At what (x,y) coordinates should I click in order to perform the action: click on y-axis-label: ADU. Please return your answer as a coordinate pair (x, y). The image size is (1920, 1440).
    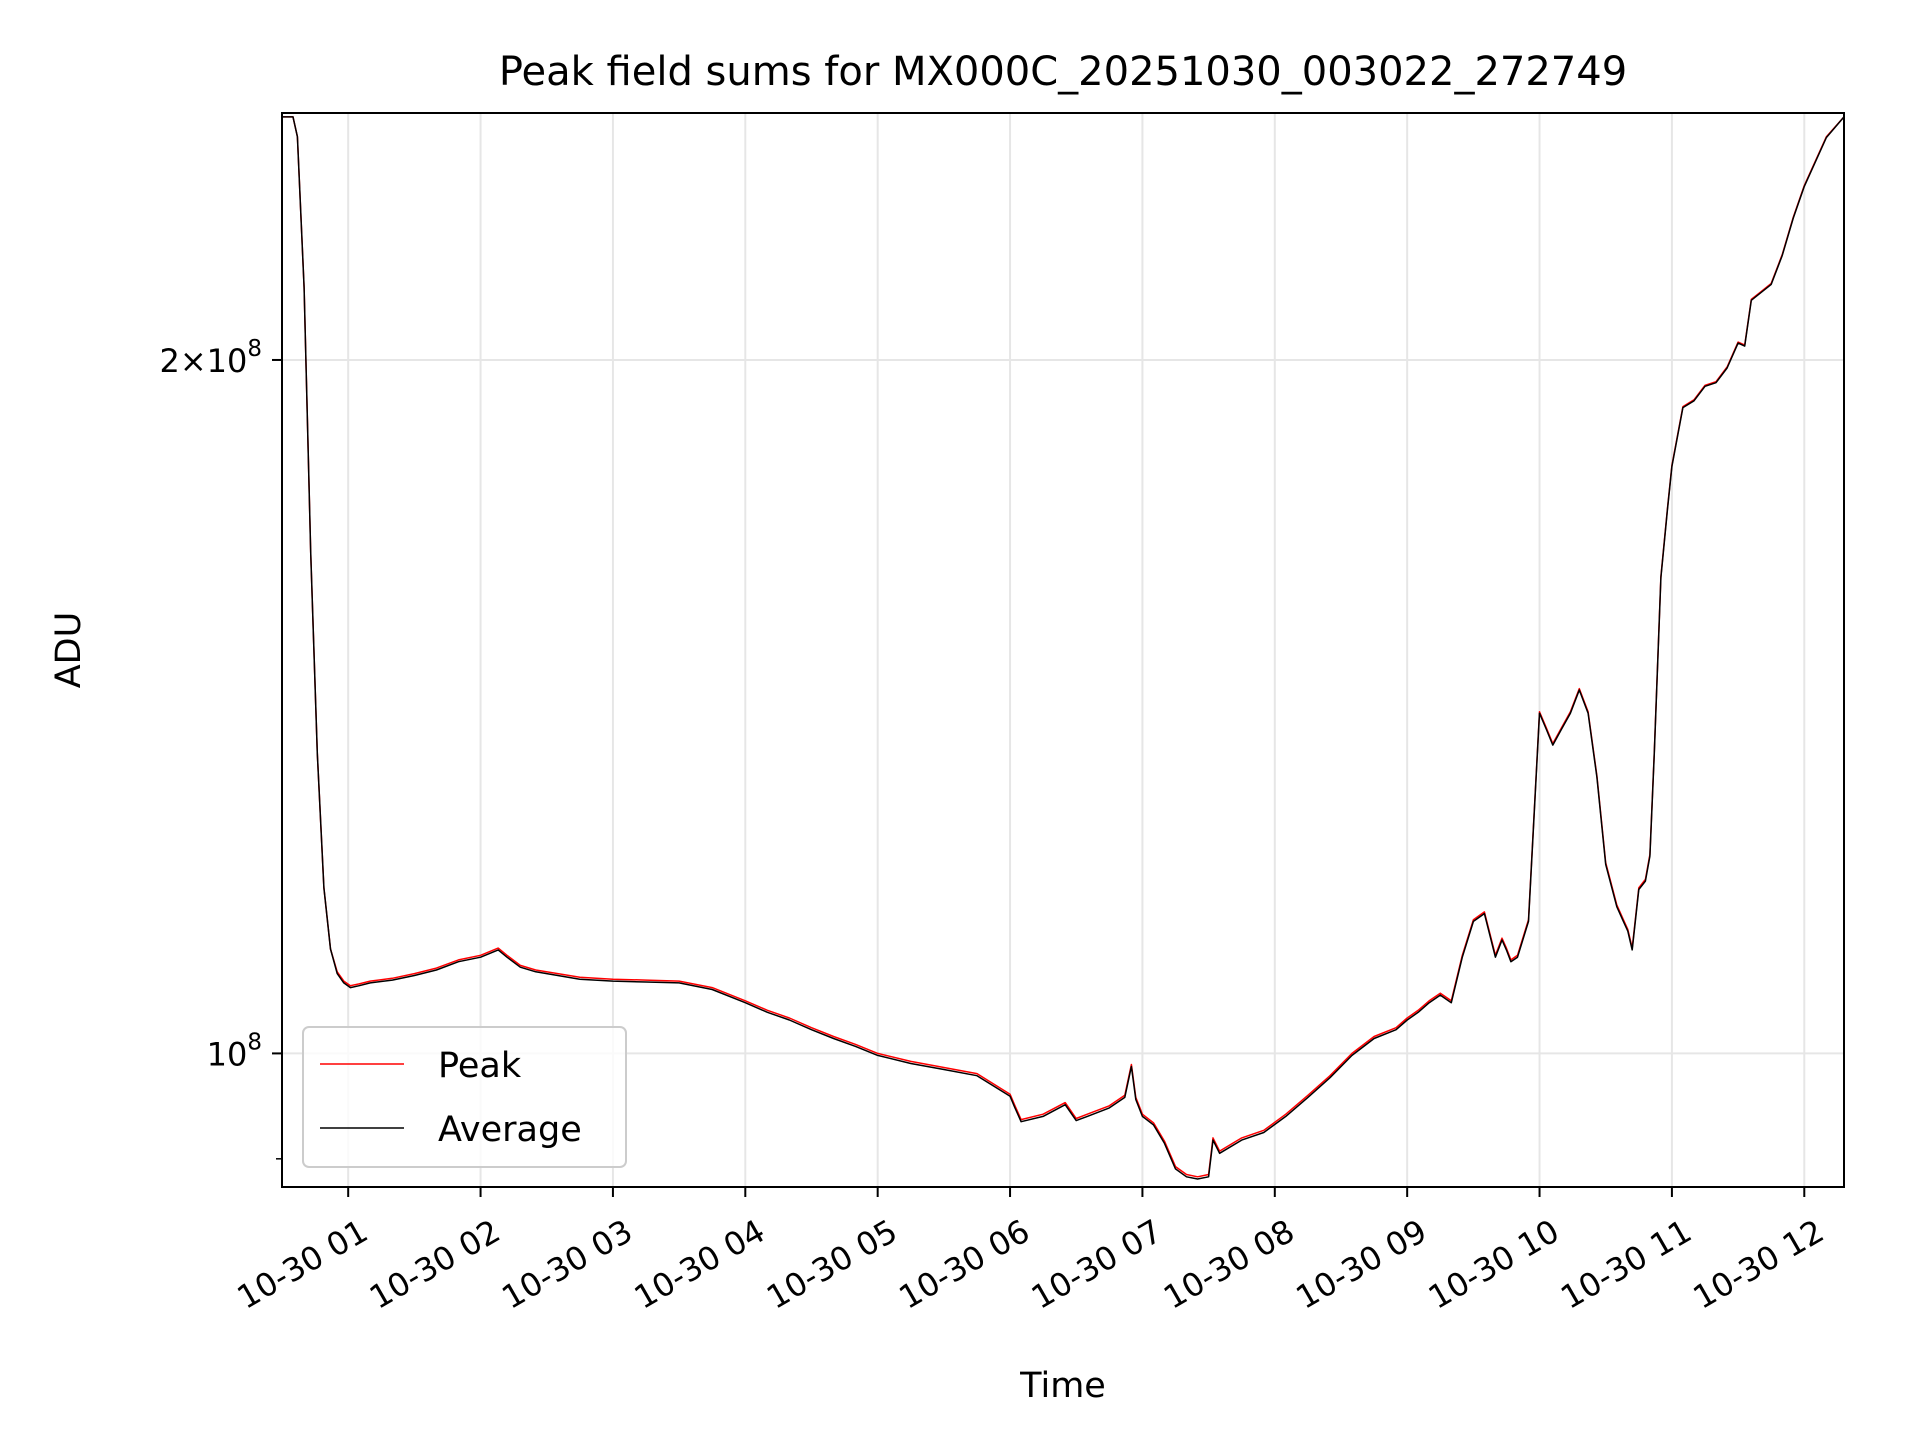
    Looking at the image, I should click on (69, 650).